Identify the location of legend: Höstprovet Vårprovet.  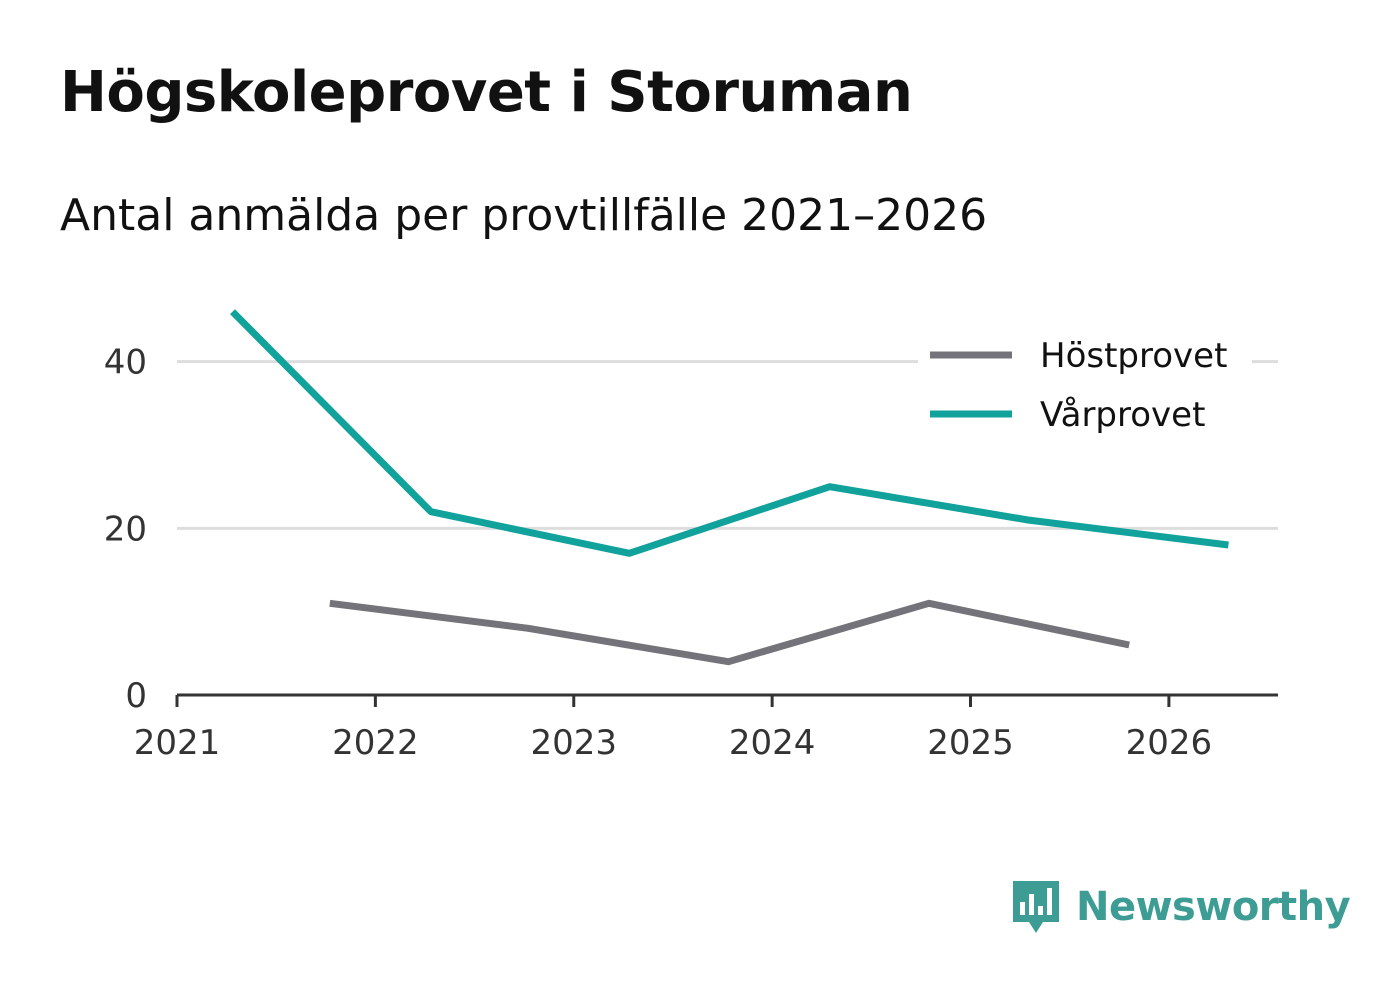
(1085, 385).